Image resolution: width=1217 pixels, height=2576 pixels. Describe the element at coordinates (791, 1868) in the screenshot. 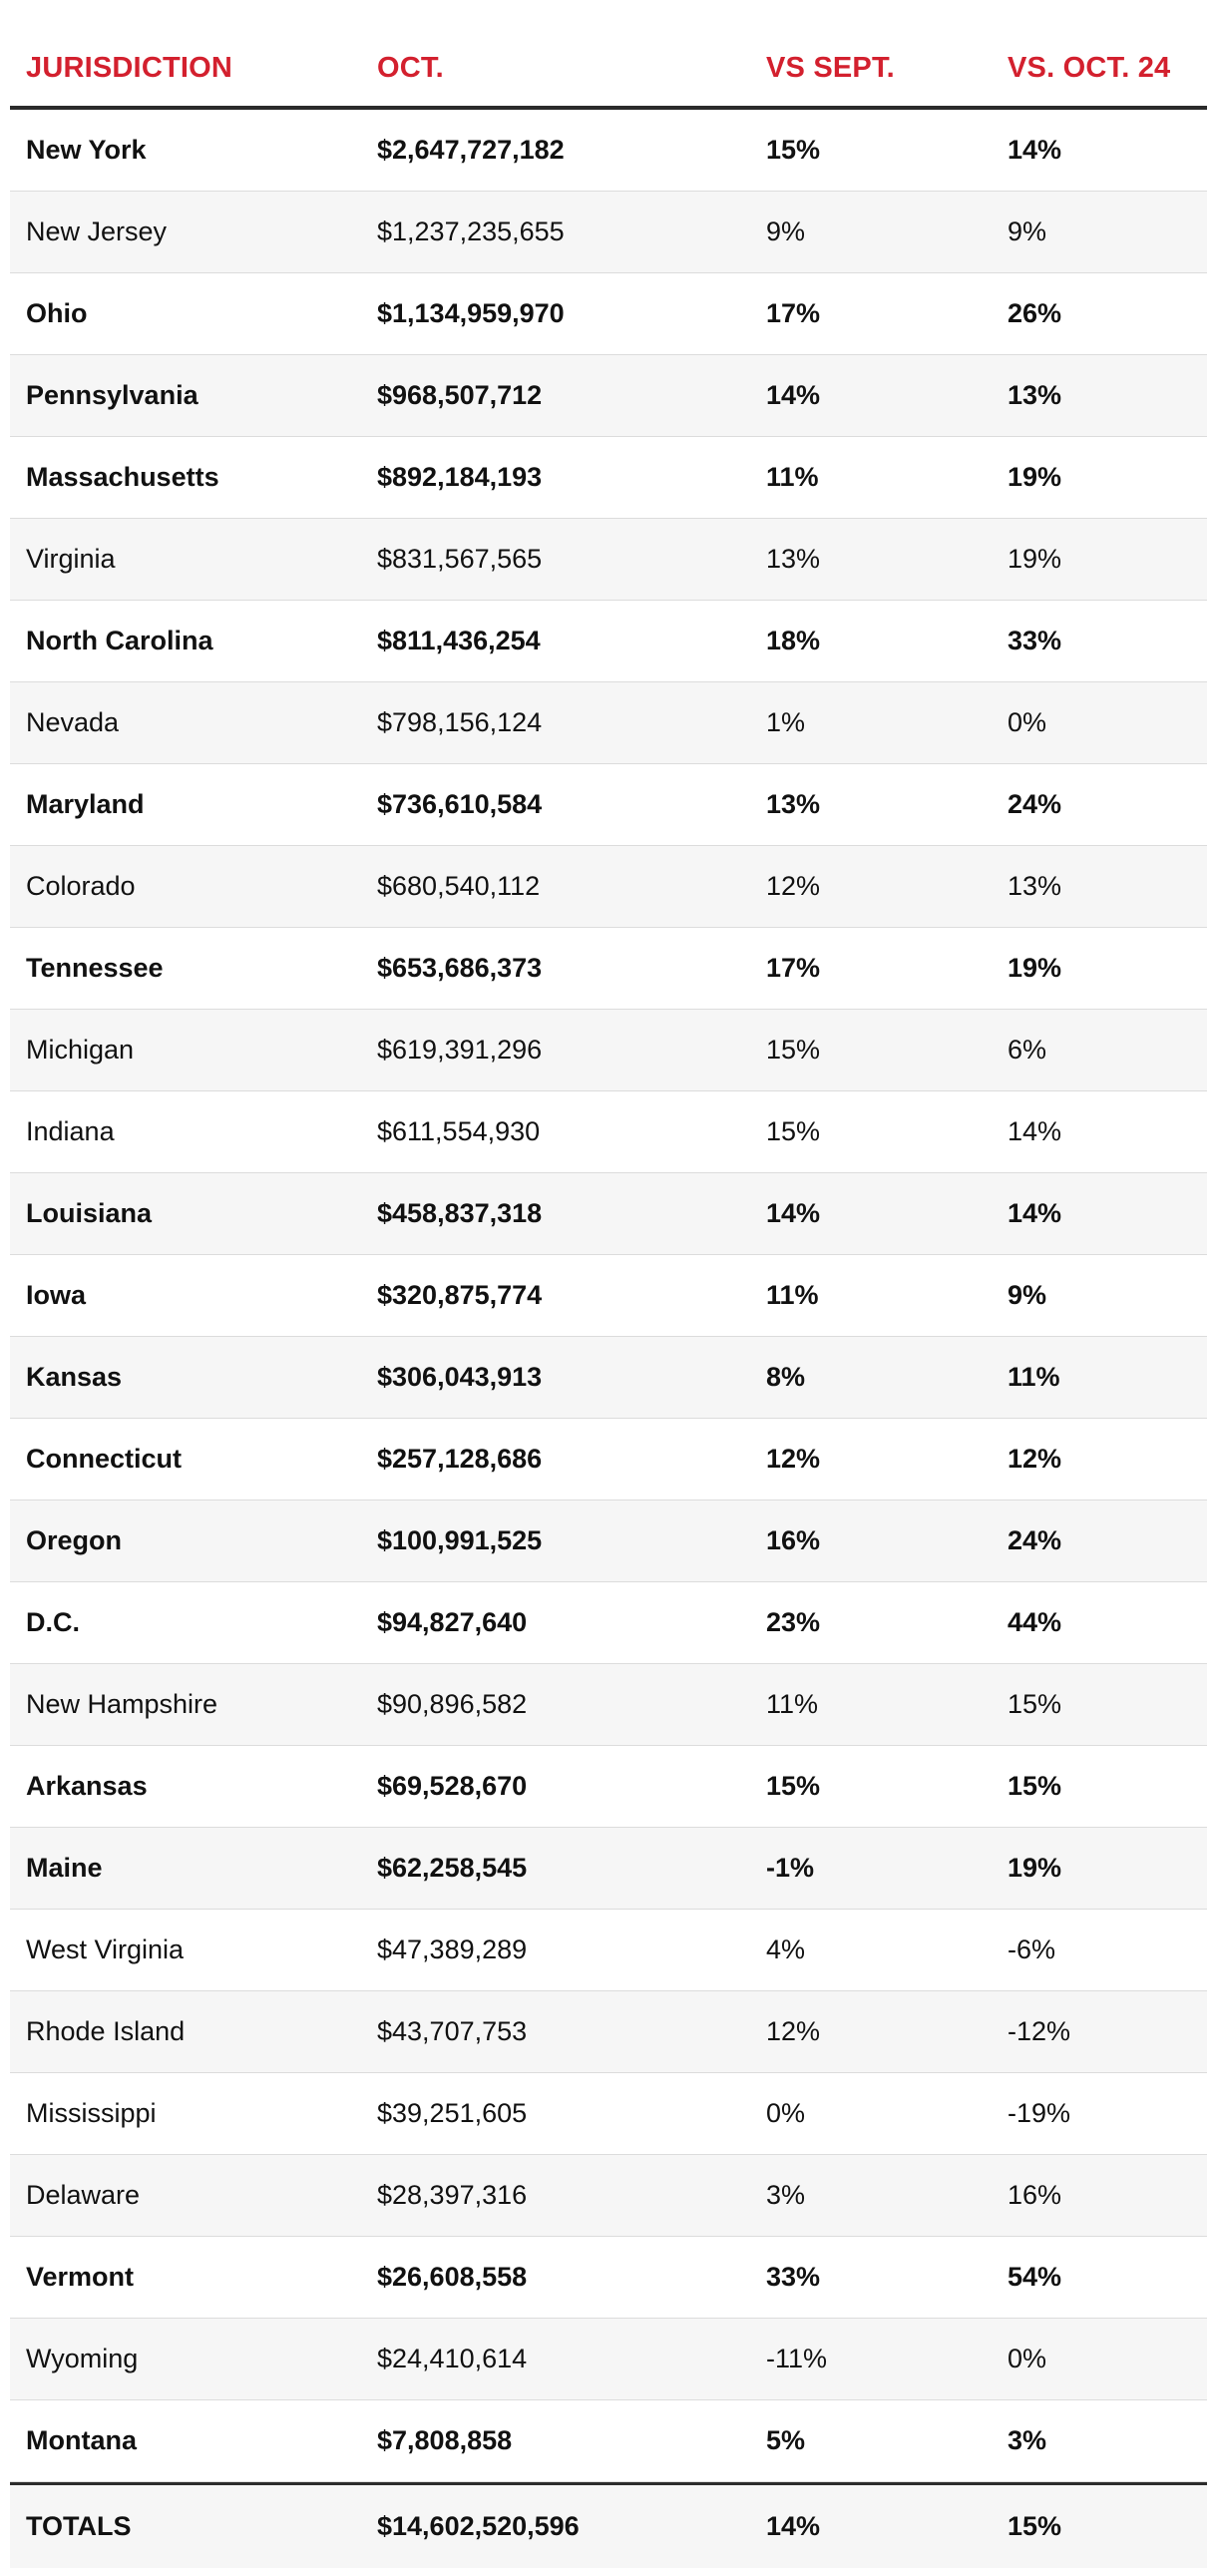

I see `vs-sept-cell: -1%` at that location.